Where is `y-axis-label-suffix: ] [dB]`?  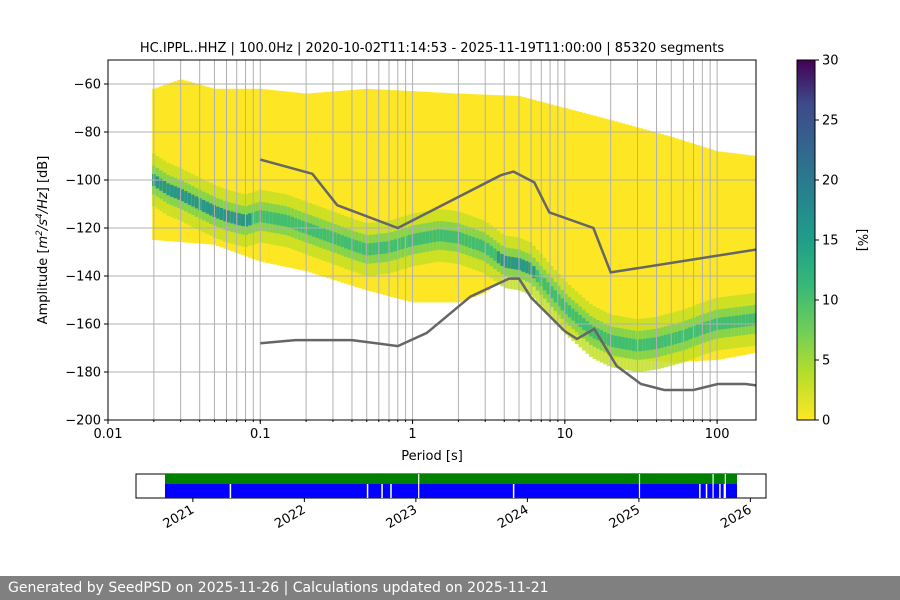
y-axis-label-suffix: ] [dB] is located at coordinates (43, 174).